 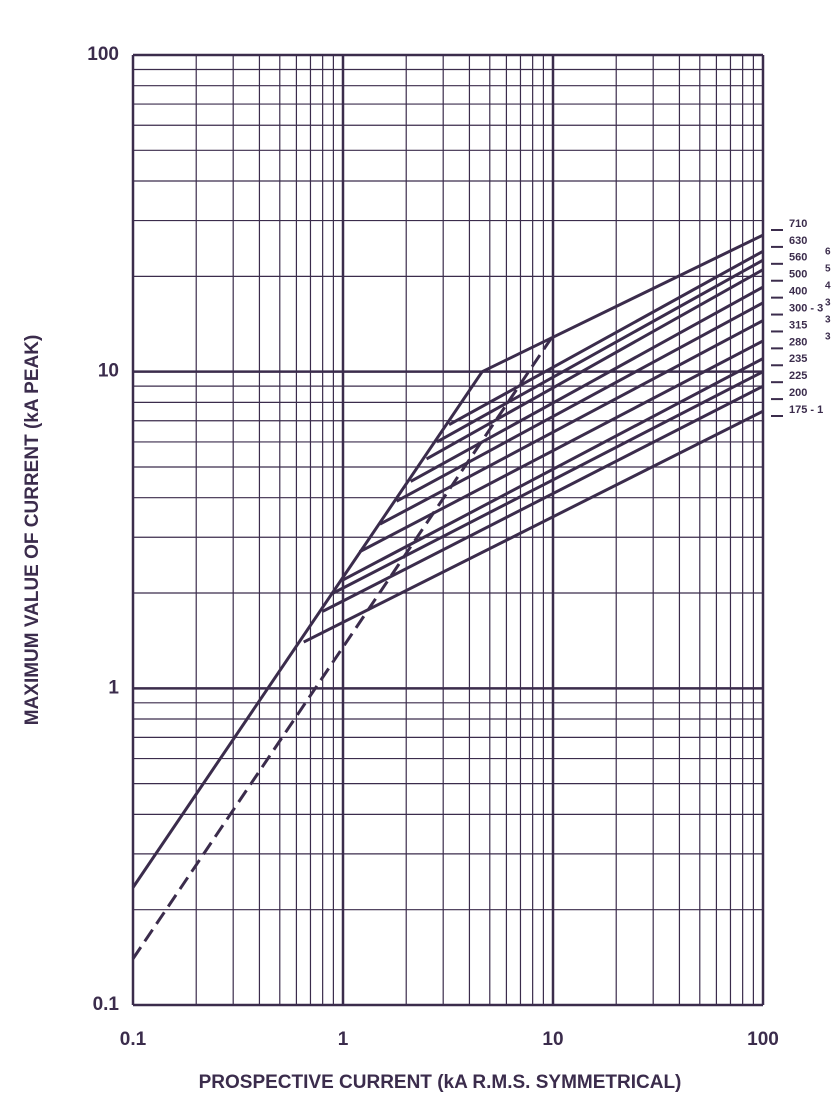 I want to click on y-tick-label: 1, so click(x=113, y=687).